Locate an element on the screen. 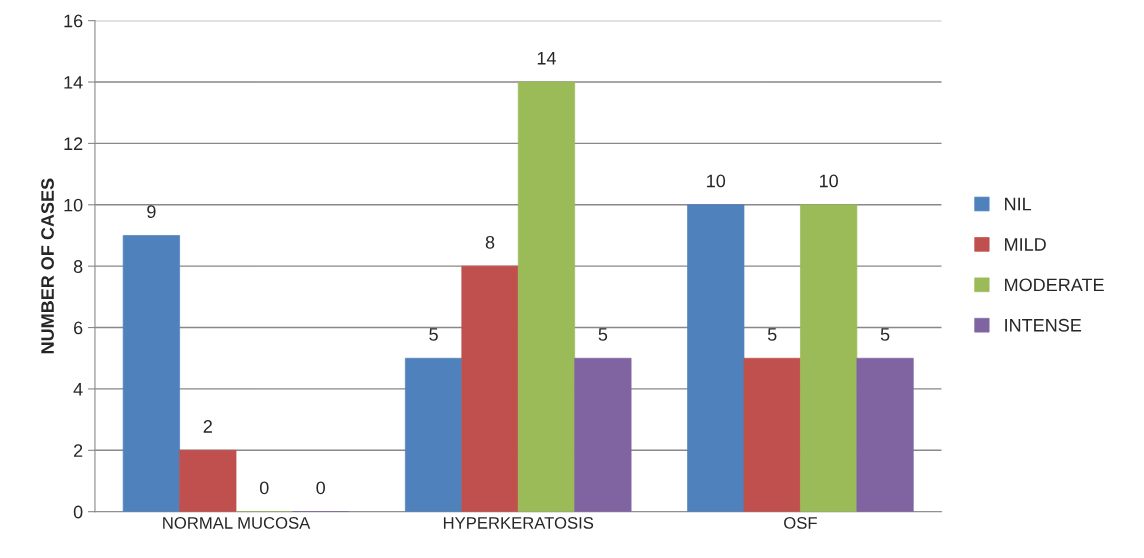 The width and height of the screenshot is (1144, 558). data-label: 2 is located at coordinates (207, 426).